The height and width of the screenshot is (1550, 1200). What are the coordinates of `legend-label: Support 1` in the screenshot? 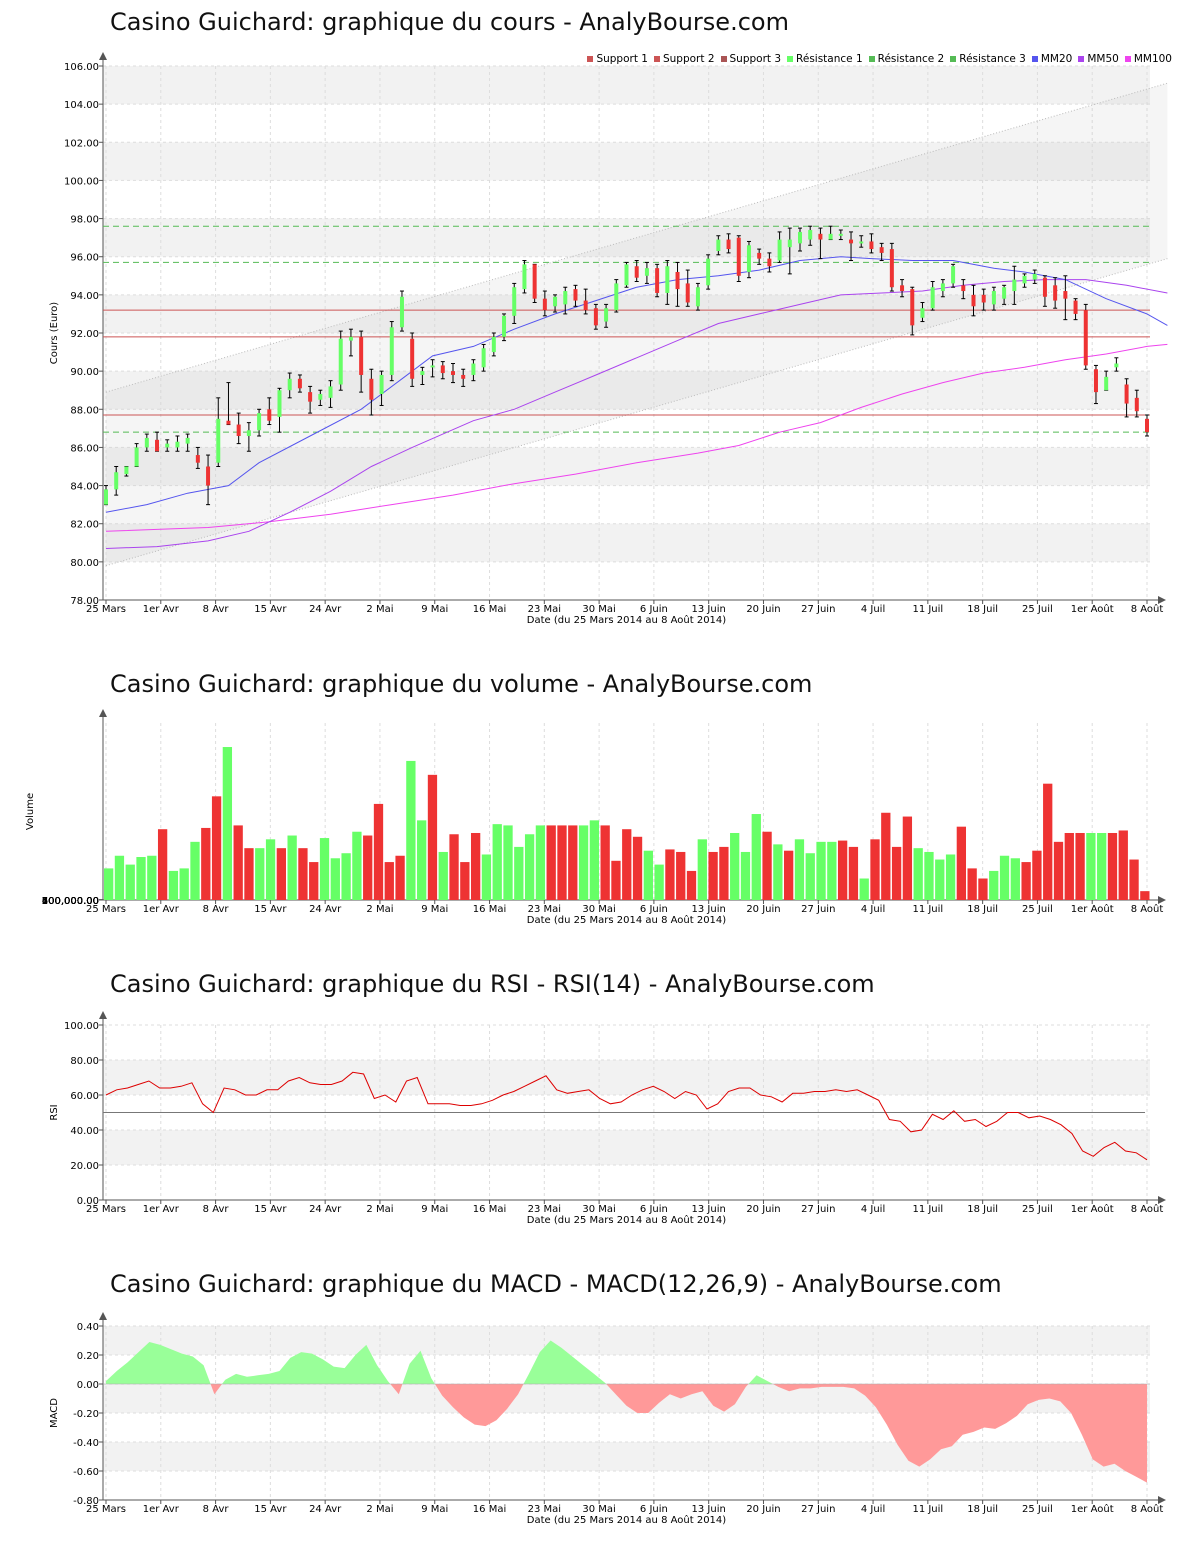 It's located at (622, 59).